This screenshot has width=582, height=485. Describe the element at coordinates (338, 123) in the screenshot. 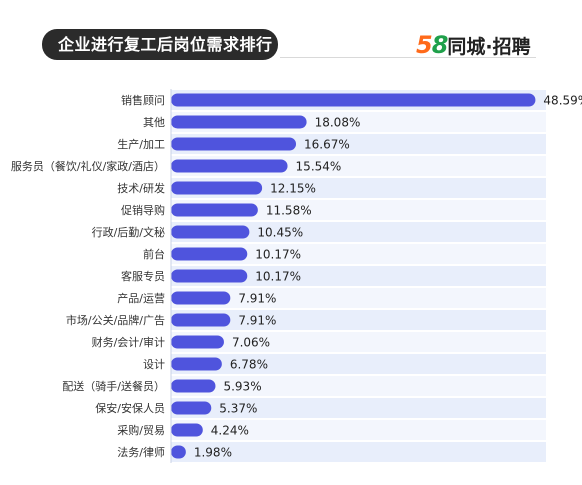

I see `value-label: 18.08%` at that location.